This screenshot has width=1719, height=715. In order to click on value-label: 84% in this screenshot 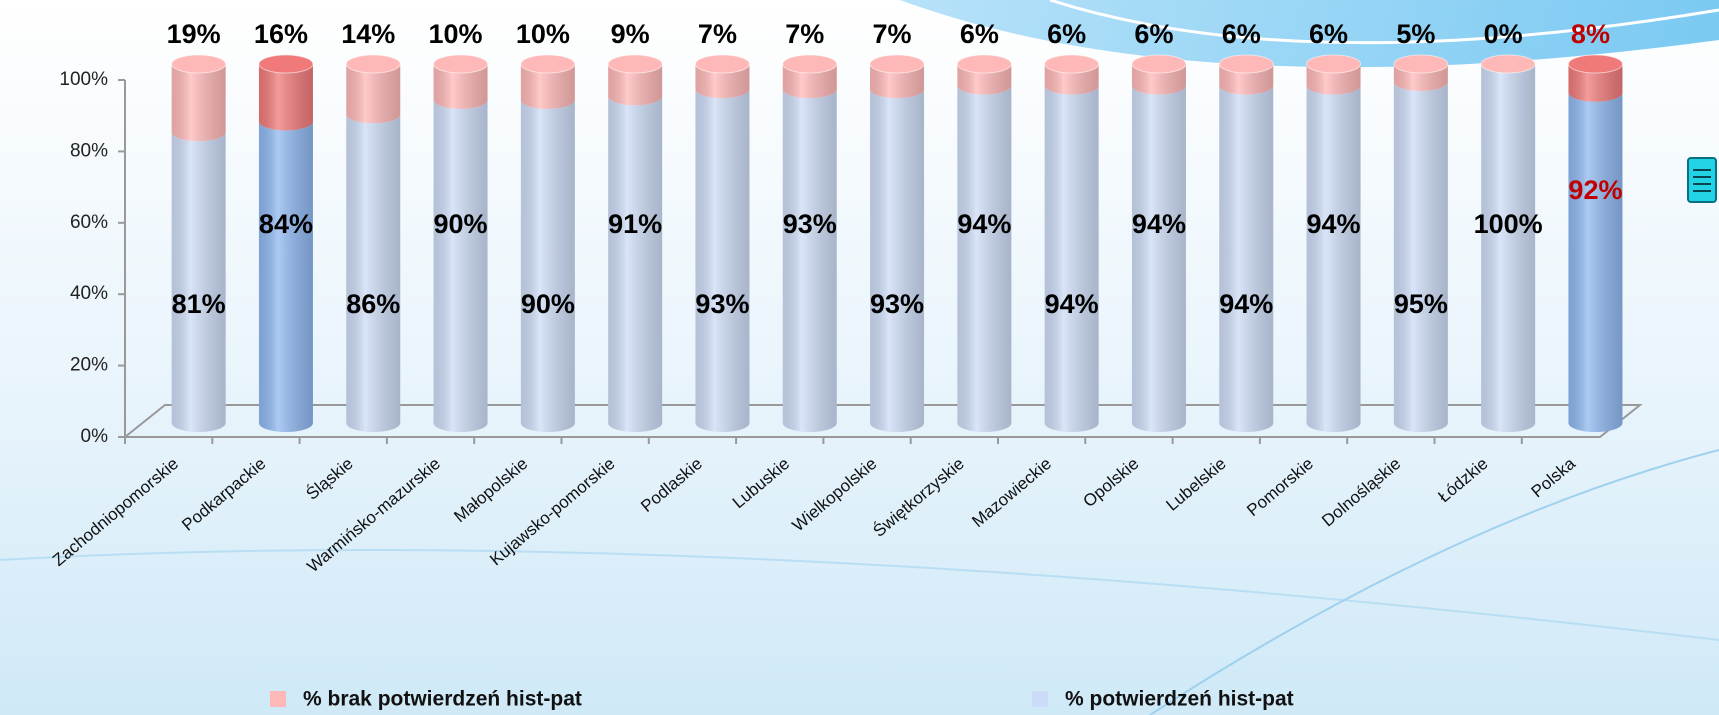, I will do `click(286, 224)`.